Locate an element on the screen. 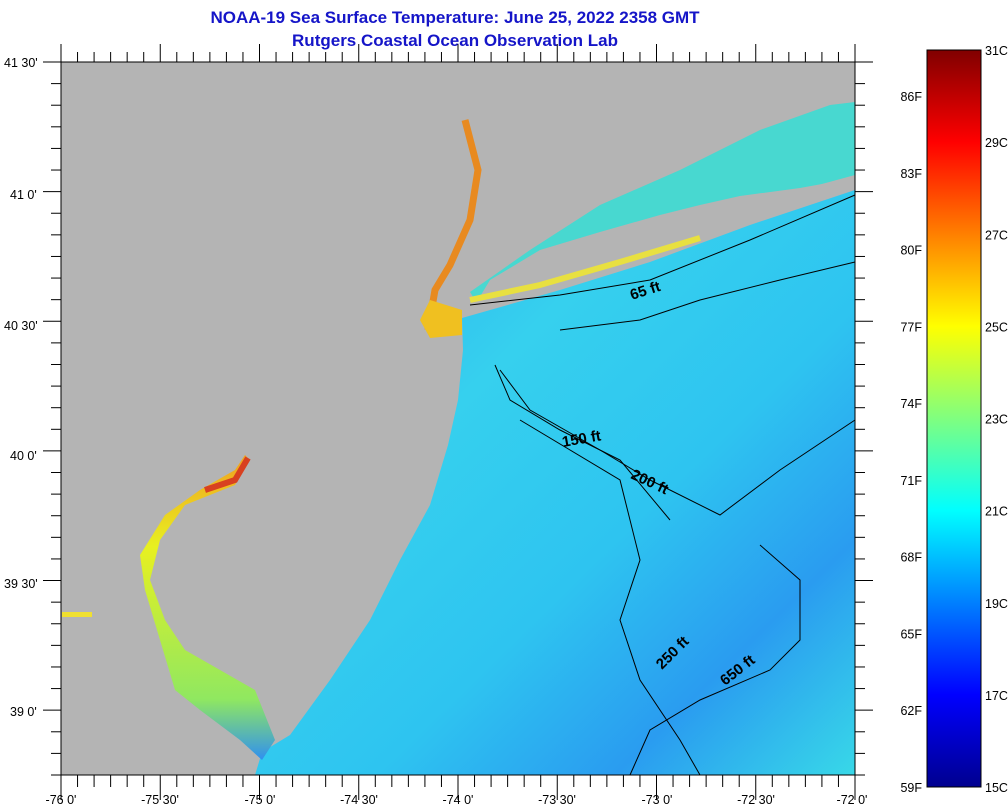 The height and width of the screenshot is (809, 1008). contour-250ft is located at coordinates (610, 597).